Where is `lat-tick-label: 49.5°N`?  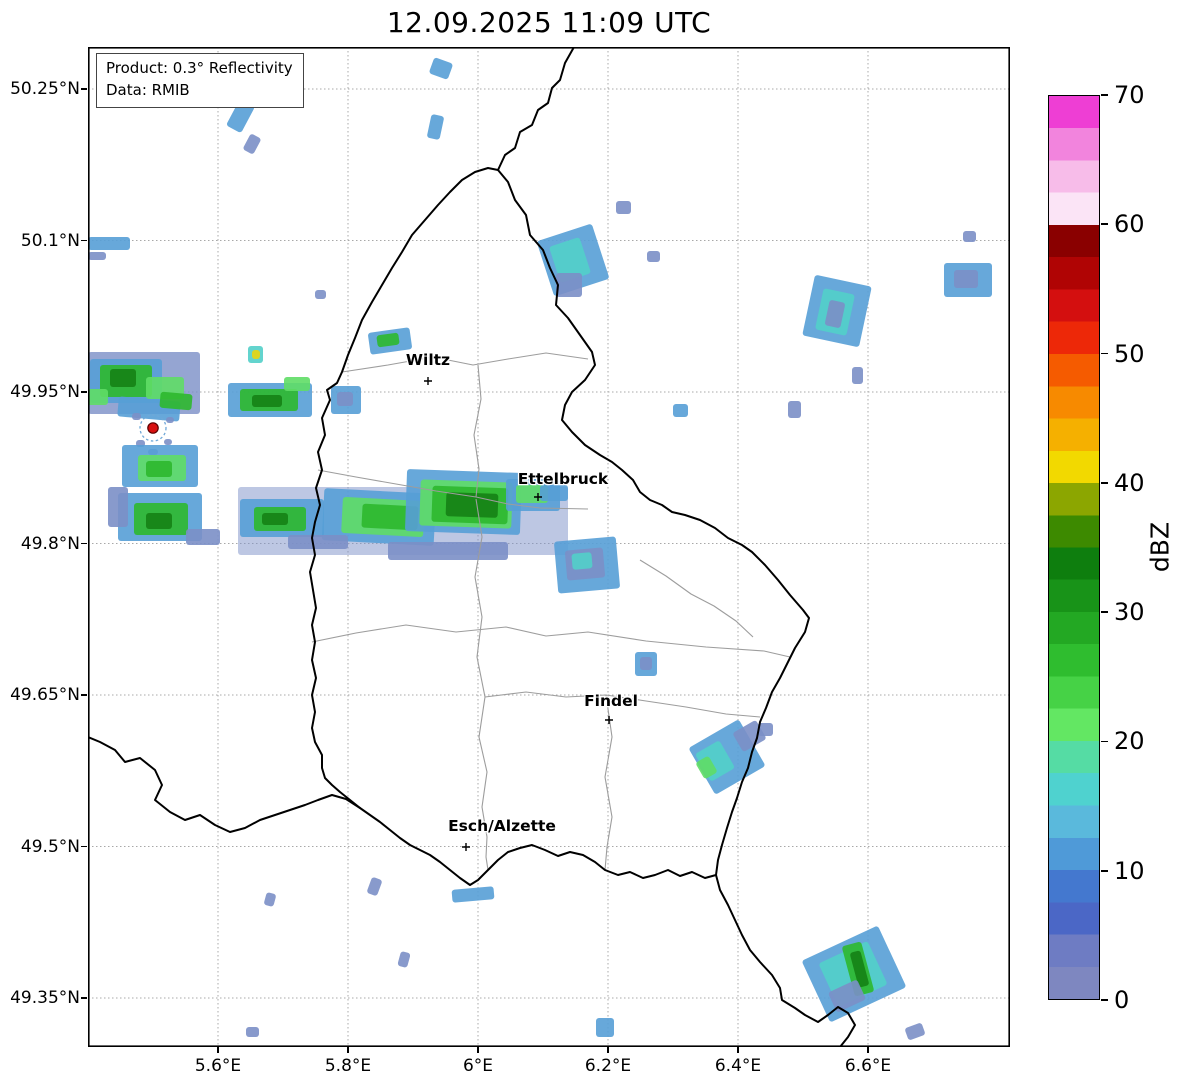
lat-tick-label: 49.5°N is located at coordinates (50, 846).